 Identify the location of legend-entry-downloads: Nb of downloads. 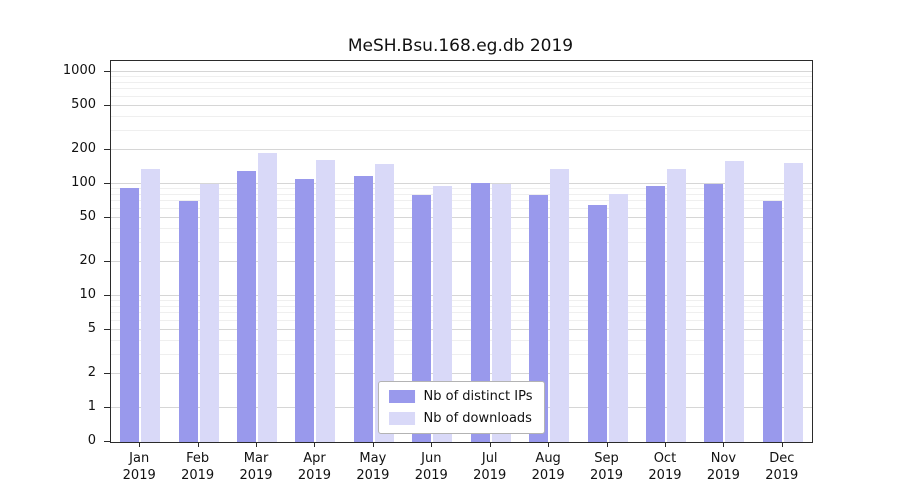
(460, 418).